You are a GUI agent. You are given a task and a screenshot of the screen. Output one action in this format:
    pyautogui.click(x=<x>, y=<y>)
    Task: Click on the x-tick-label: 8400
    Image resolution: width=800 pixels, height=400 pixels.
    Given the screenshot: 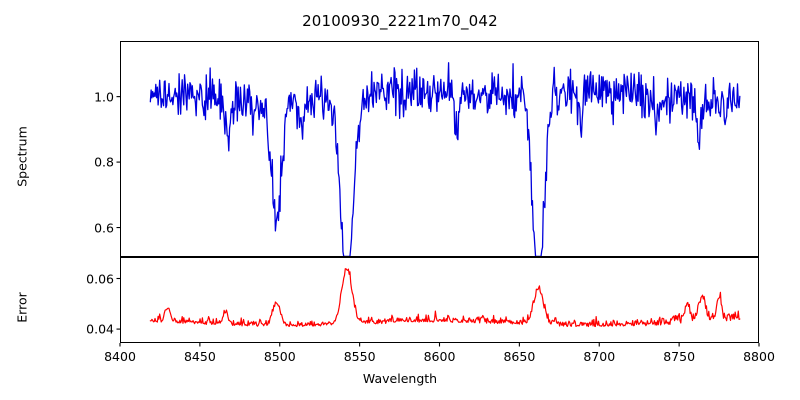 What is the action you would take?
    pyautogui.click(x=120, y=356)
    